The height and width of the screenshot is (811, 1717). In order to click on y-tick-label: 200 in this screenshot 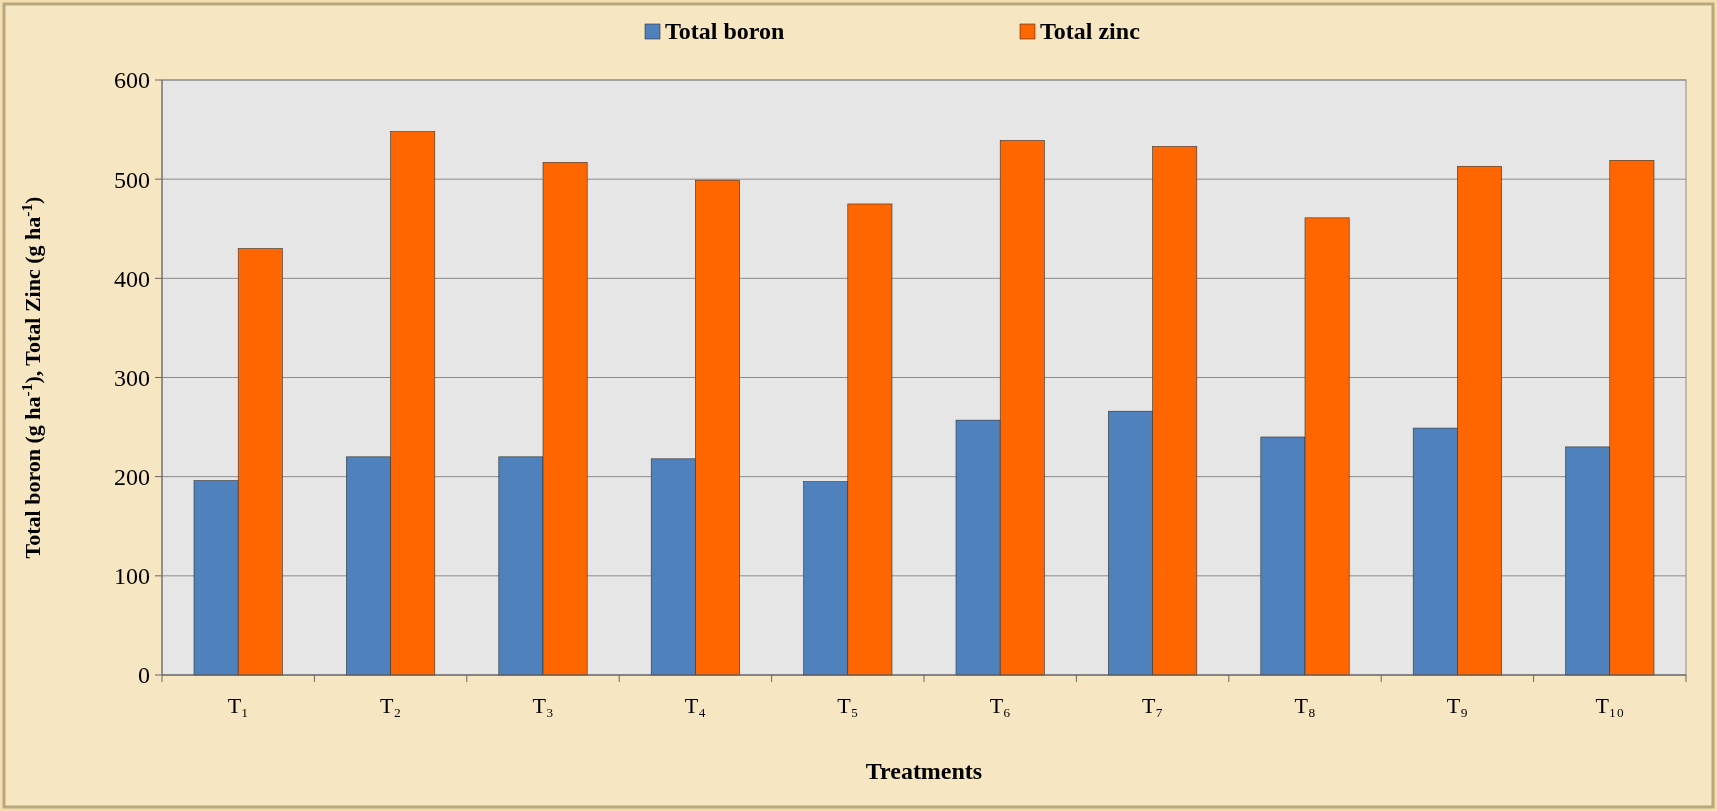, I will do `click(132, 477)`.